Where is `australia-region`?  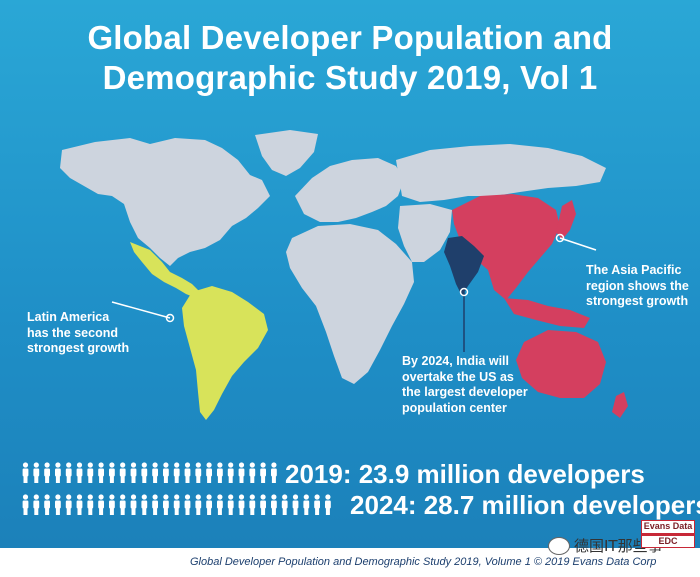 australia-region is located at coordinates (561, 364).